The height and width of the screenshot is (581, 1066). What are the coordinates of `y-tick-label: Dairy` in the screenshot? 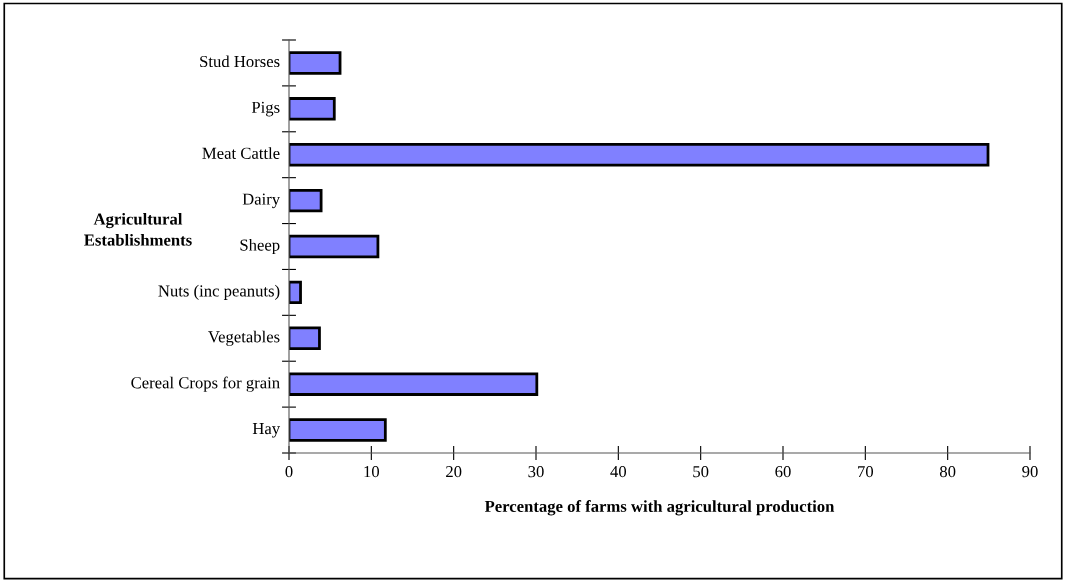 It's located at (261, 201).